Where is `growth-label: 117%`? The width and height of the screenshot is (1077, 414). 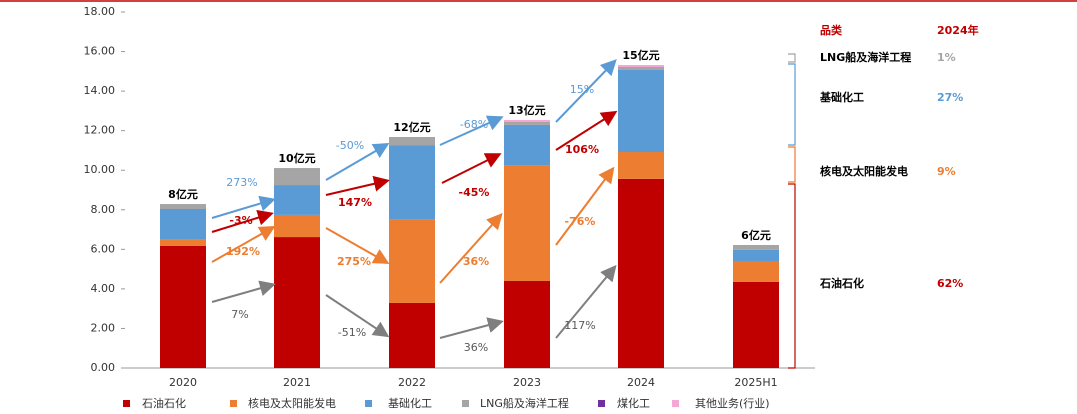 growth-label: 117% is located at coordinates (579, 325).